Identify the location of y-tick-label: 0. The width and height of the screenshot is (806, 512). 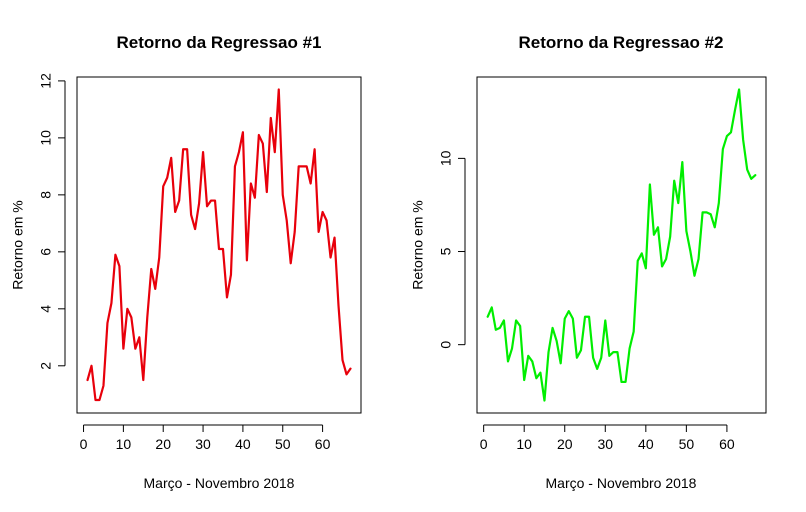
(446, 345).